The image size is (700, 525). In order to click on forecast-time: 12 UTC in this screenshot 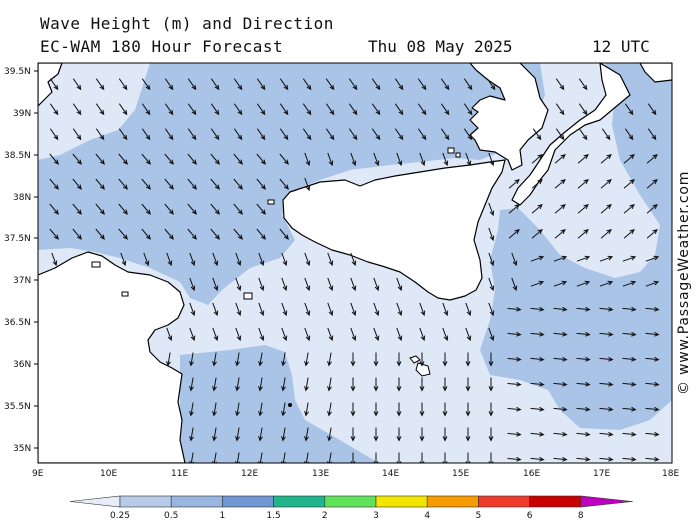, I will do `click(621, 46)`.